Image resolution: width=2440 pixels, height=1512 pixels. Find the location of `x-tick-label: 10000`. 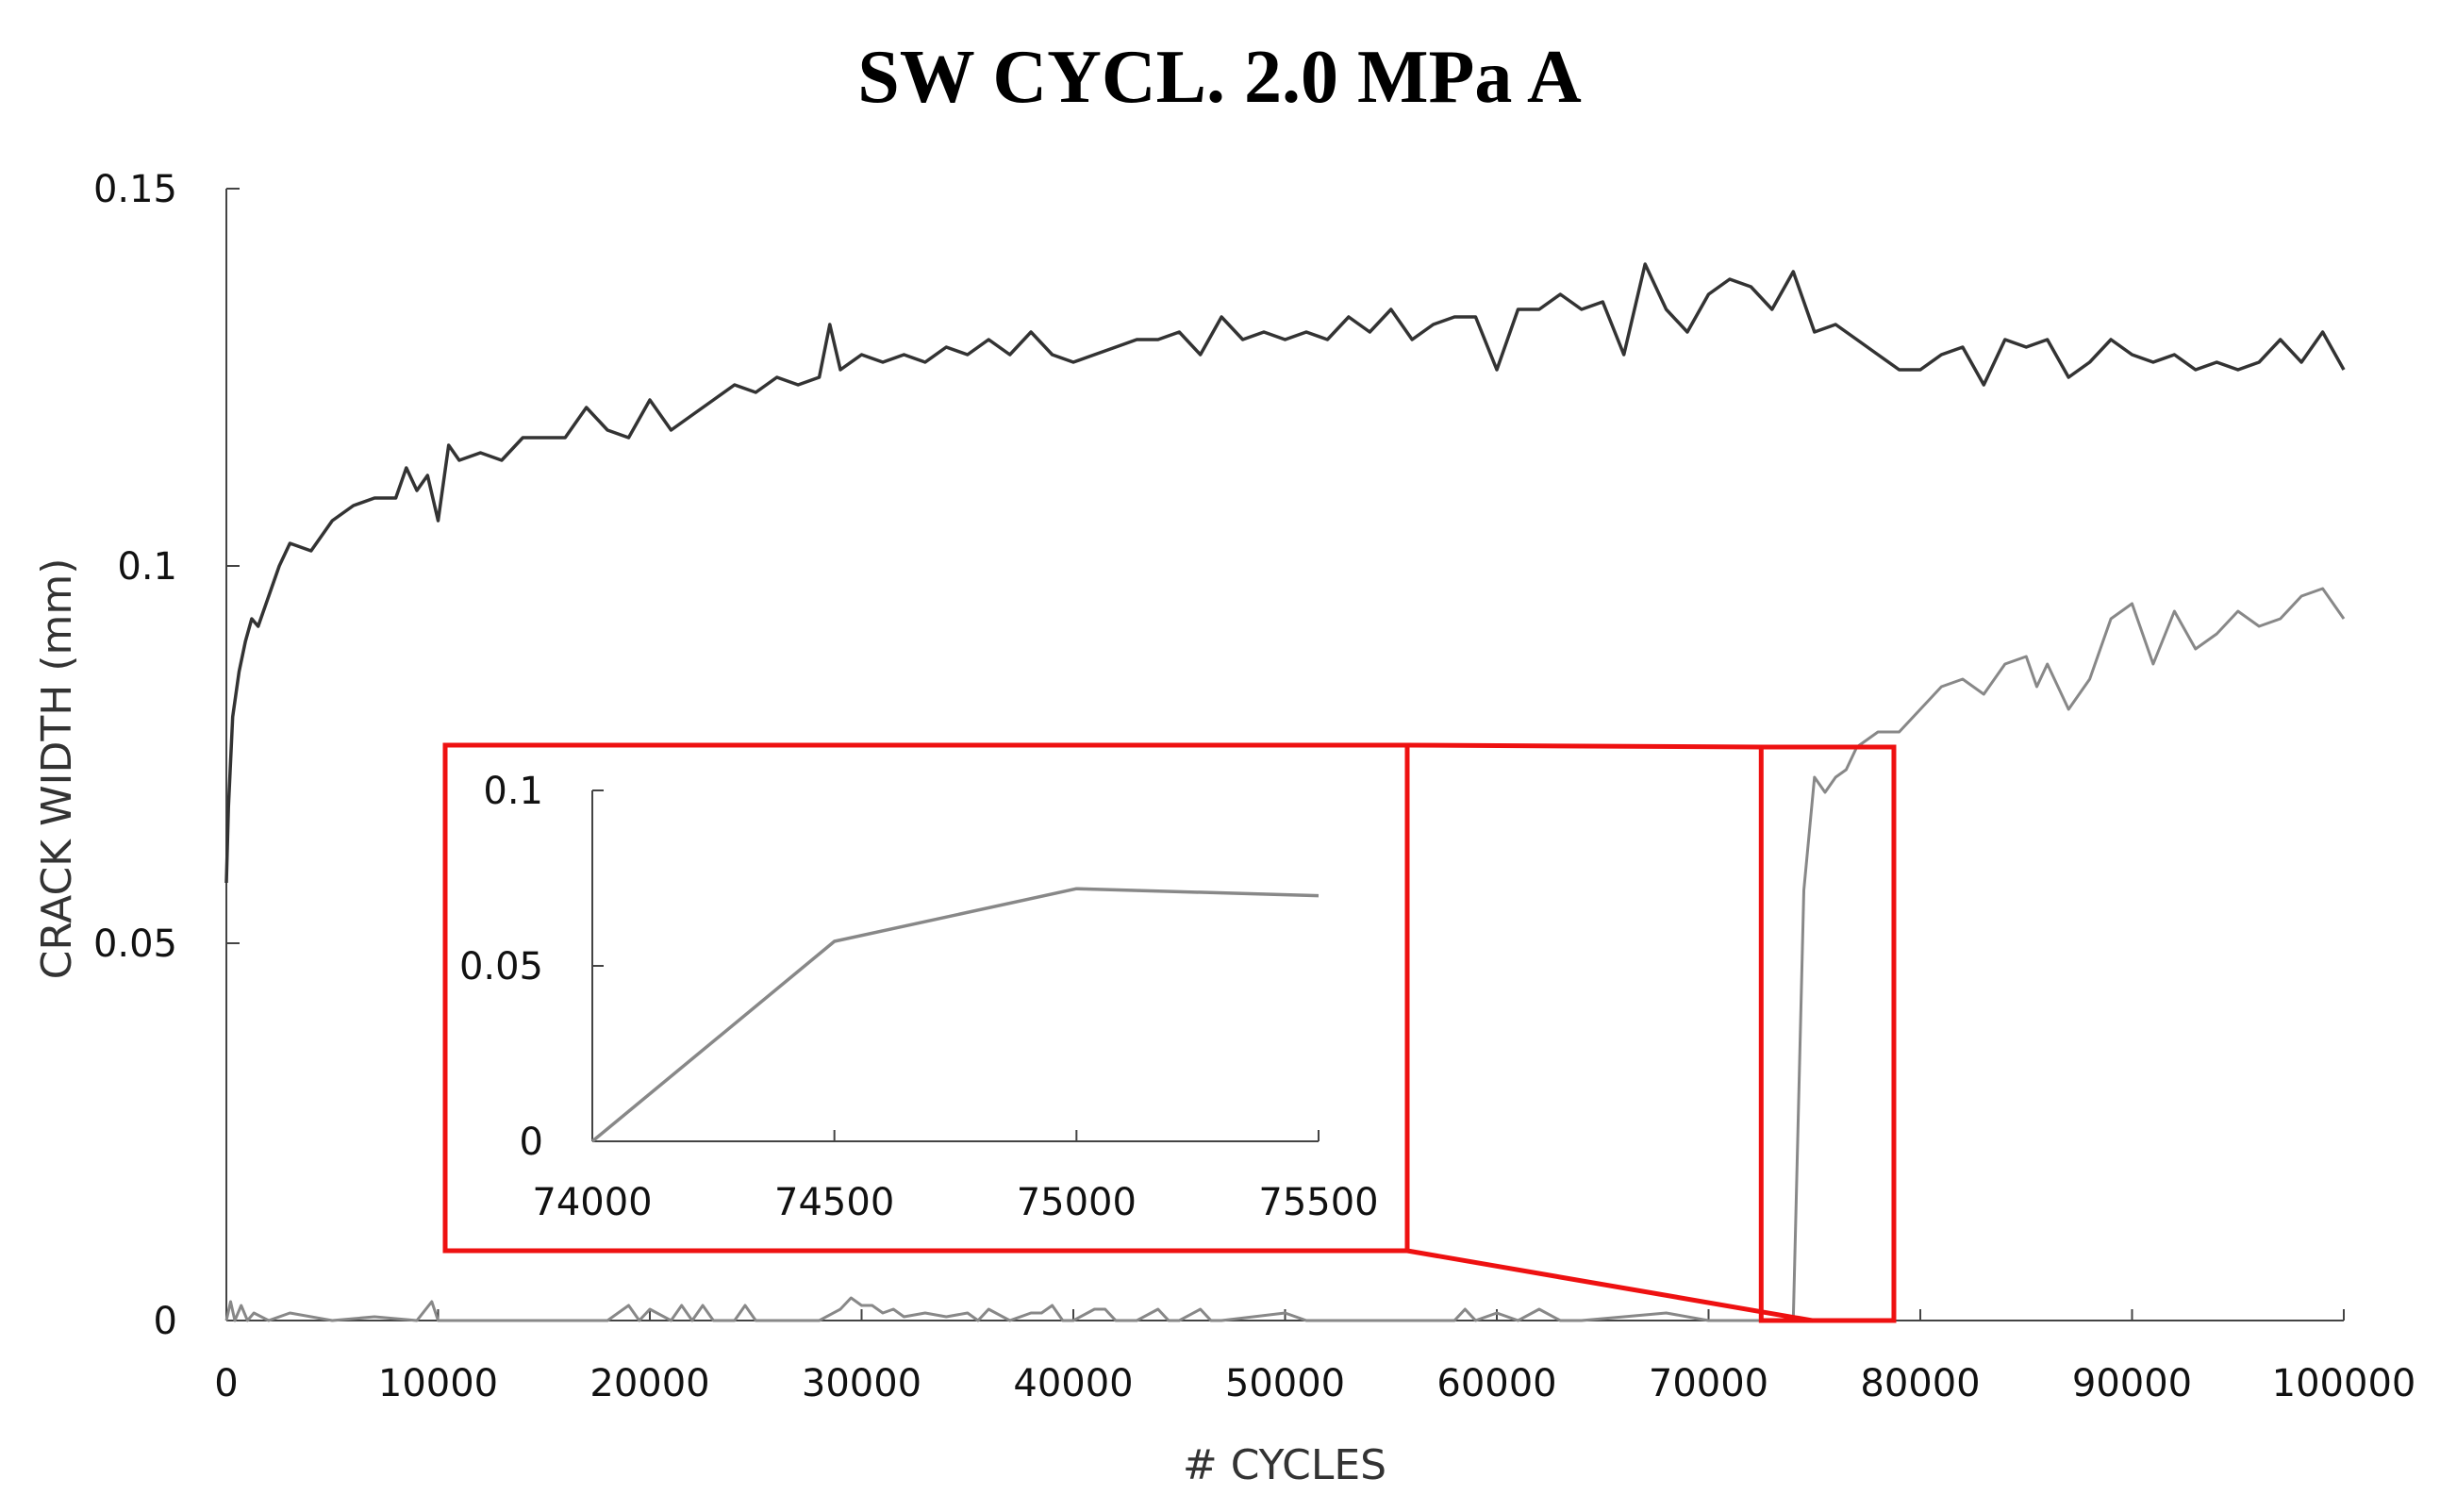

x-tick-label: 10000 is located at coordinates (438, 1383).